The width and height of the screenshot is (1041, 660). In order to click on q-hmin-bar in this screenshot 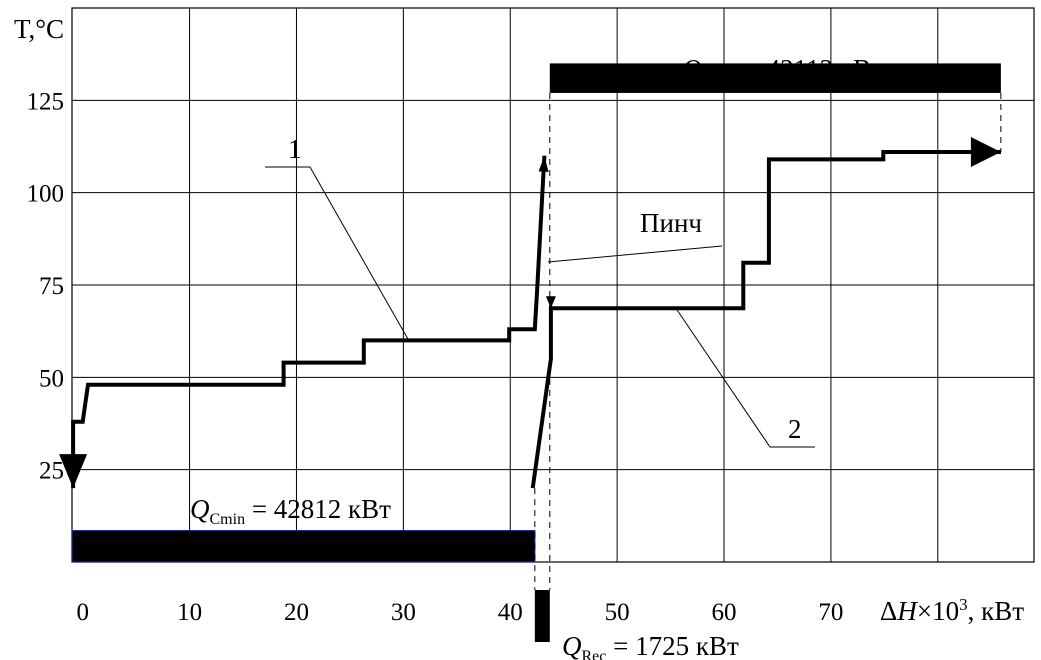, I will do `click(775, 78)`.